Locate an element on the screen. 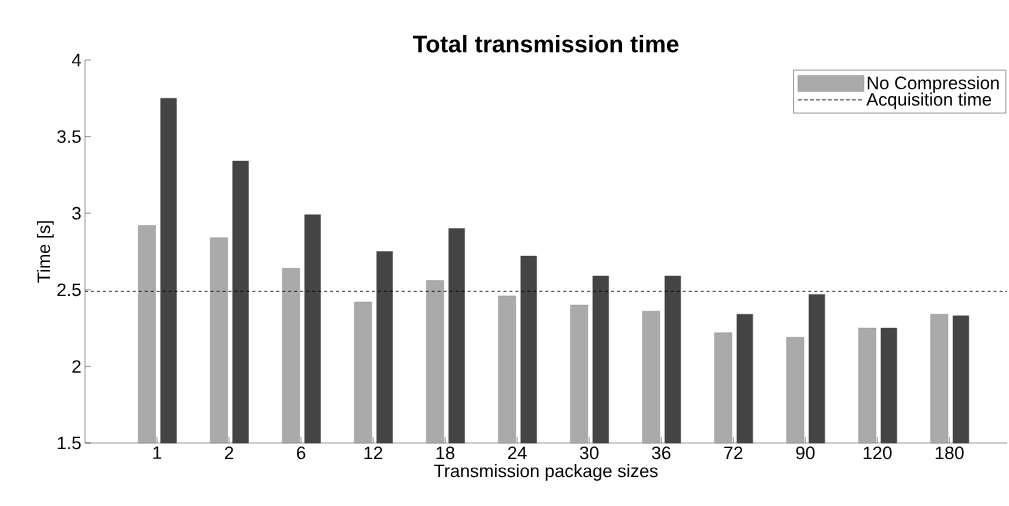 Image resolution: width=1009 pixels, height=506 pixels. y-tick-label: 3.5 is located at coordinates (69, 136).